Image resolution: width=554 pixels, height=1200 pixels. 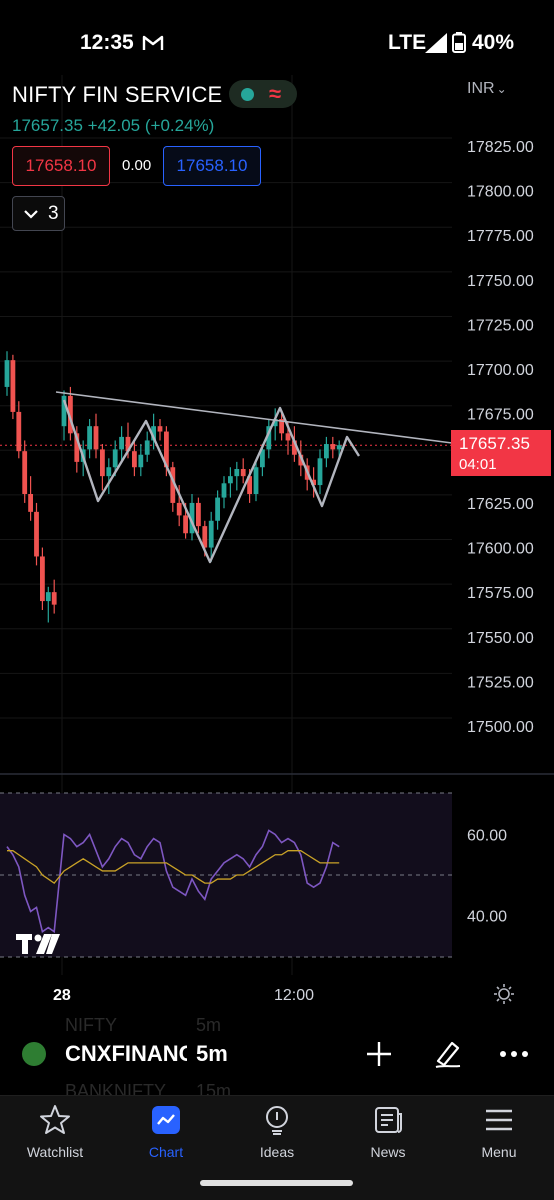 What do you see at coordinates (61, 166) in the screenshot?
I see `sell-button: 17658.10` at bounding box center [61, 166].